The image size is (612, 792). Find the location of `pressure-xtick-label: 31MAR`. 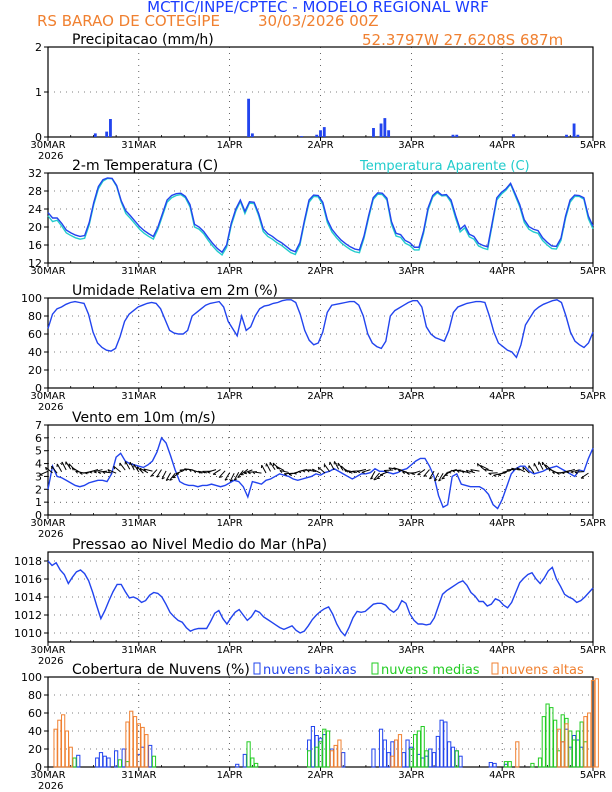

pressure-xtick-label: 31MAR is located at coordinates (138, 650).